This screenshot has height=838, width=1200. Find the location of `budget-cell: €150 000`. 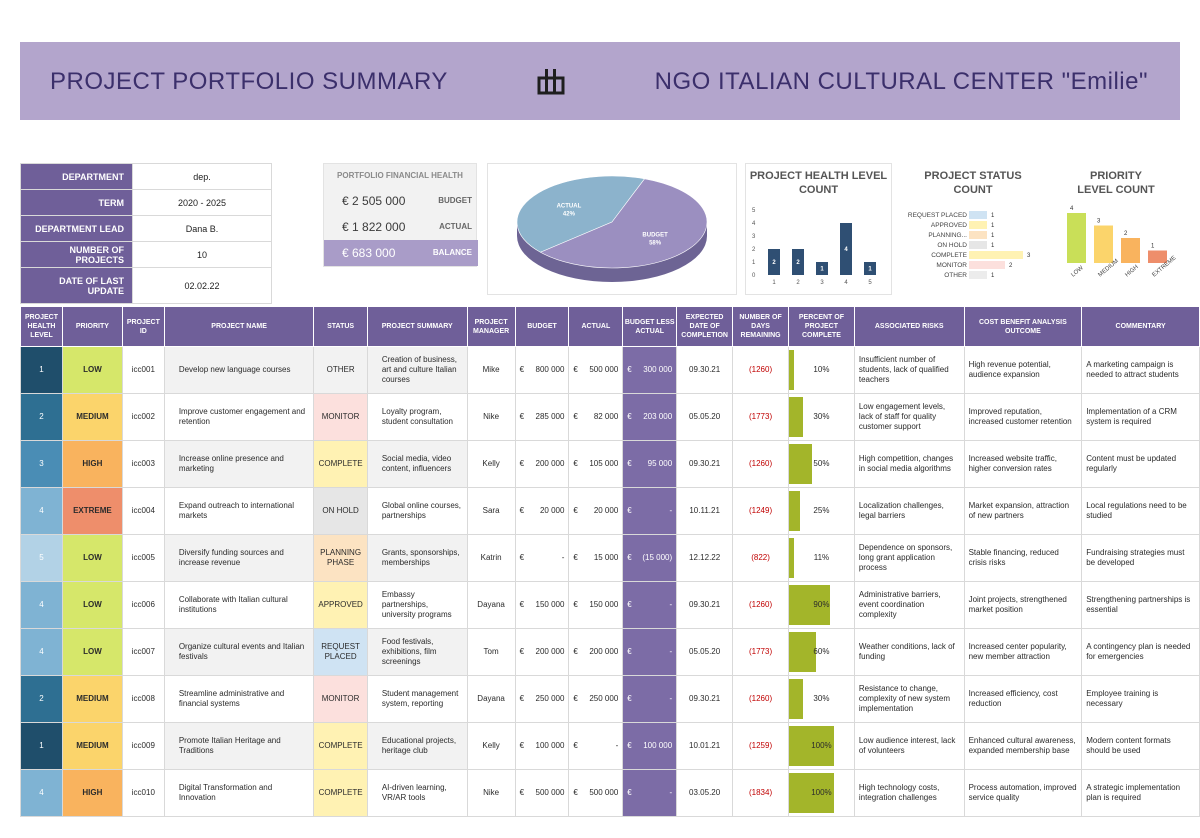

budget-cell: €150 000 is located at coordinates (542, 605).